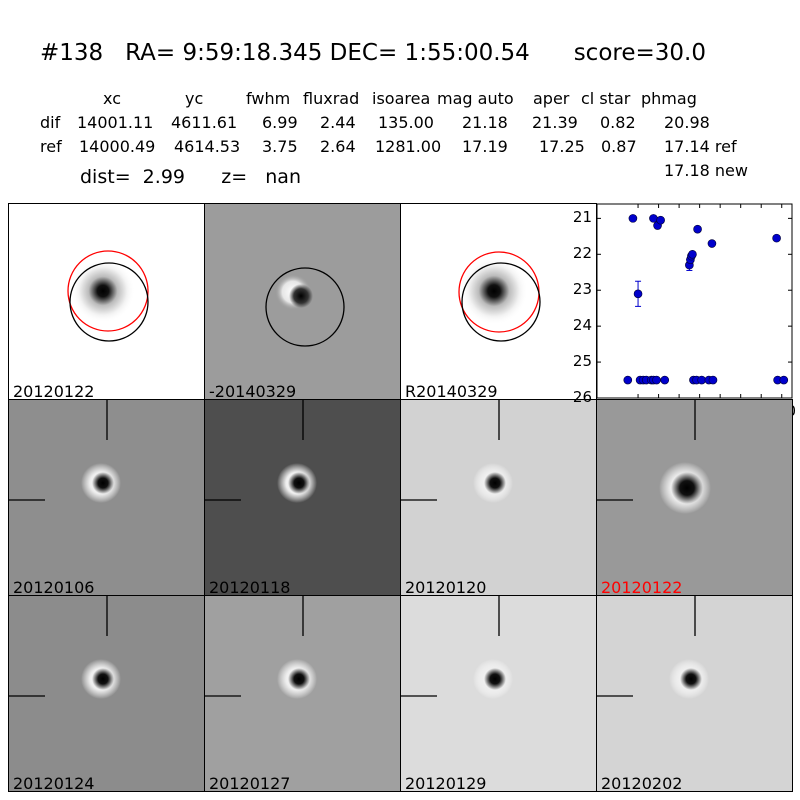 This screenshot has width=800, height=800. I want to click on cutout-stamp: 20120106, so click(106, 497).